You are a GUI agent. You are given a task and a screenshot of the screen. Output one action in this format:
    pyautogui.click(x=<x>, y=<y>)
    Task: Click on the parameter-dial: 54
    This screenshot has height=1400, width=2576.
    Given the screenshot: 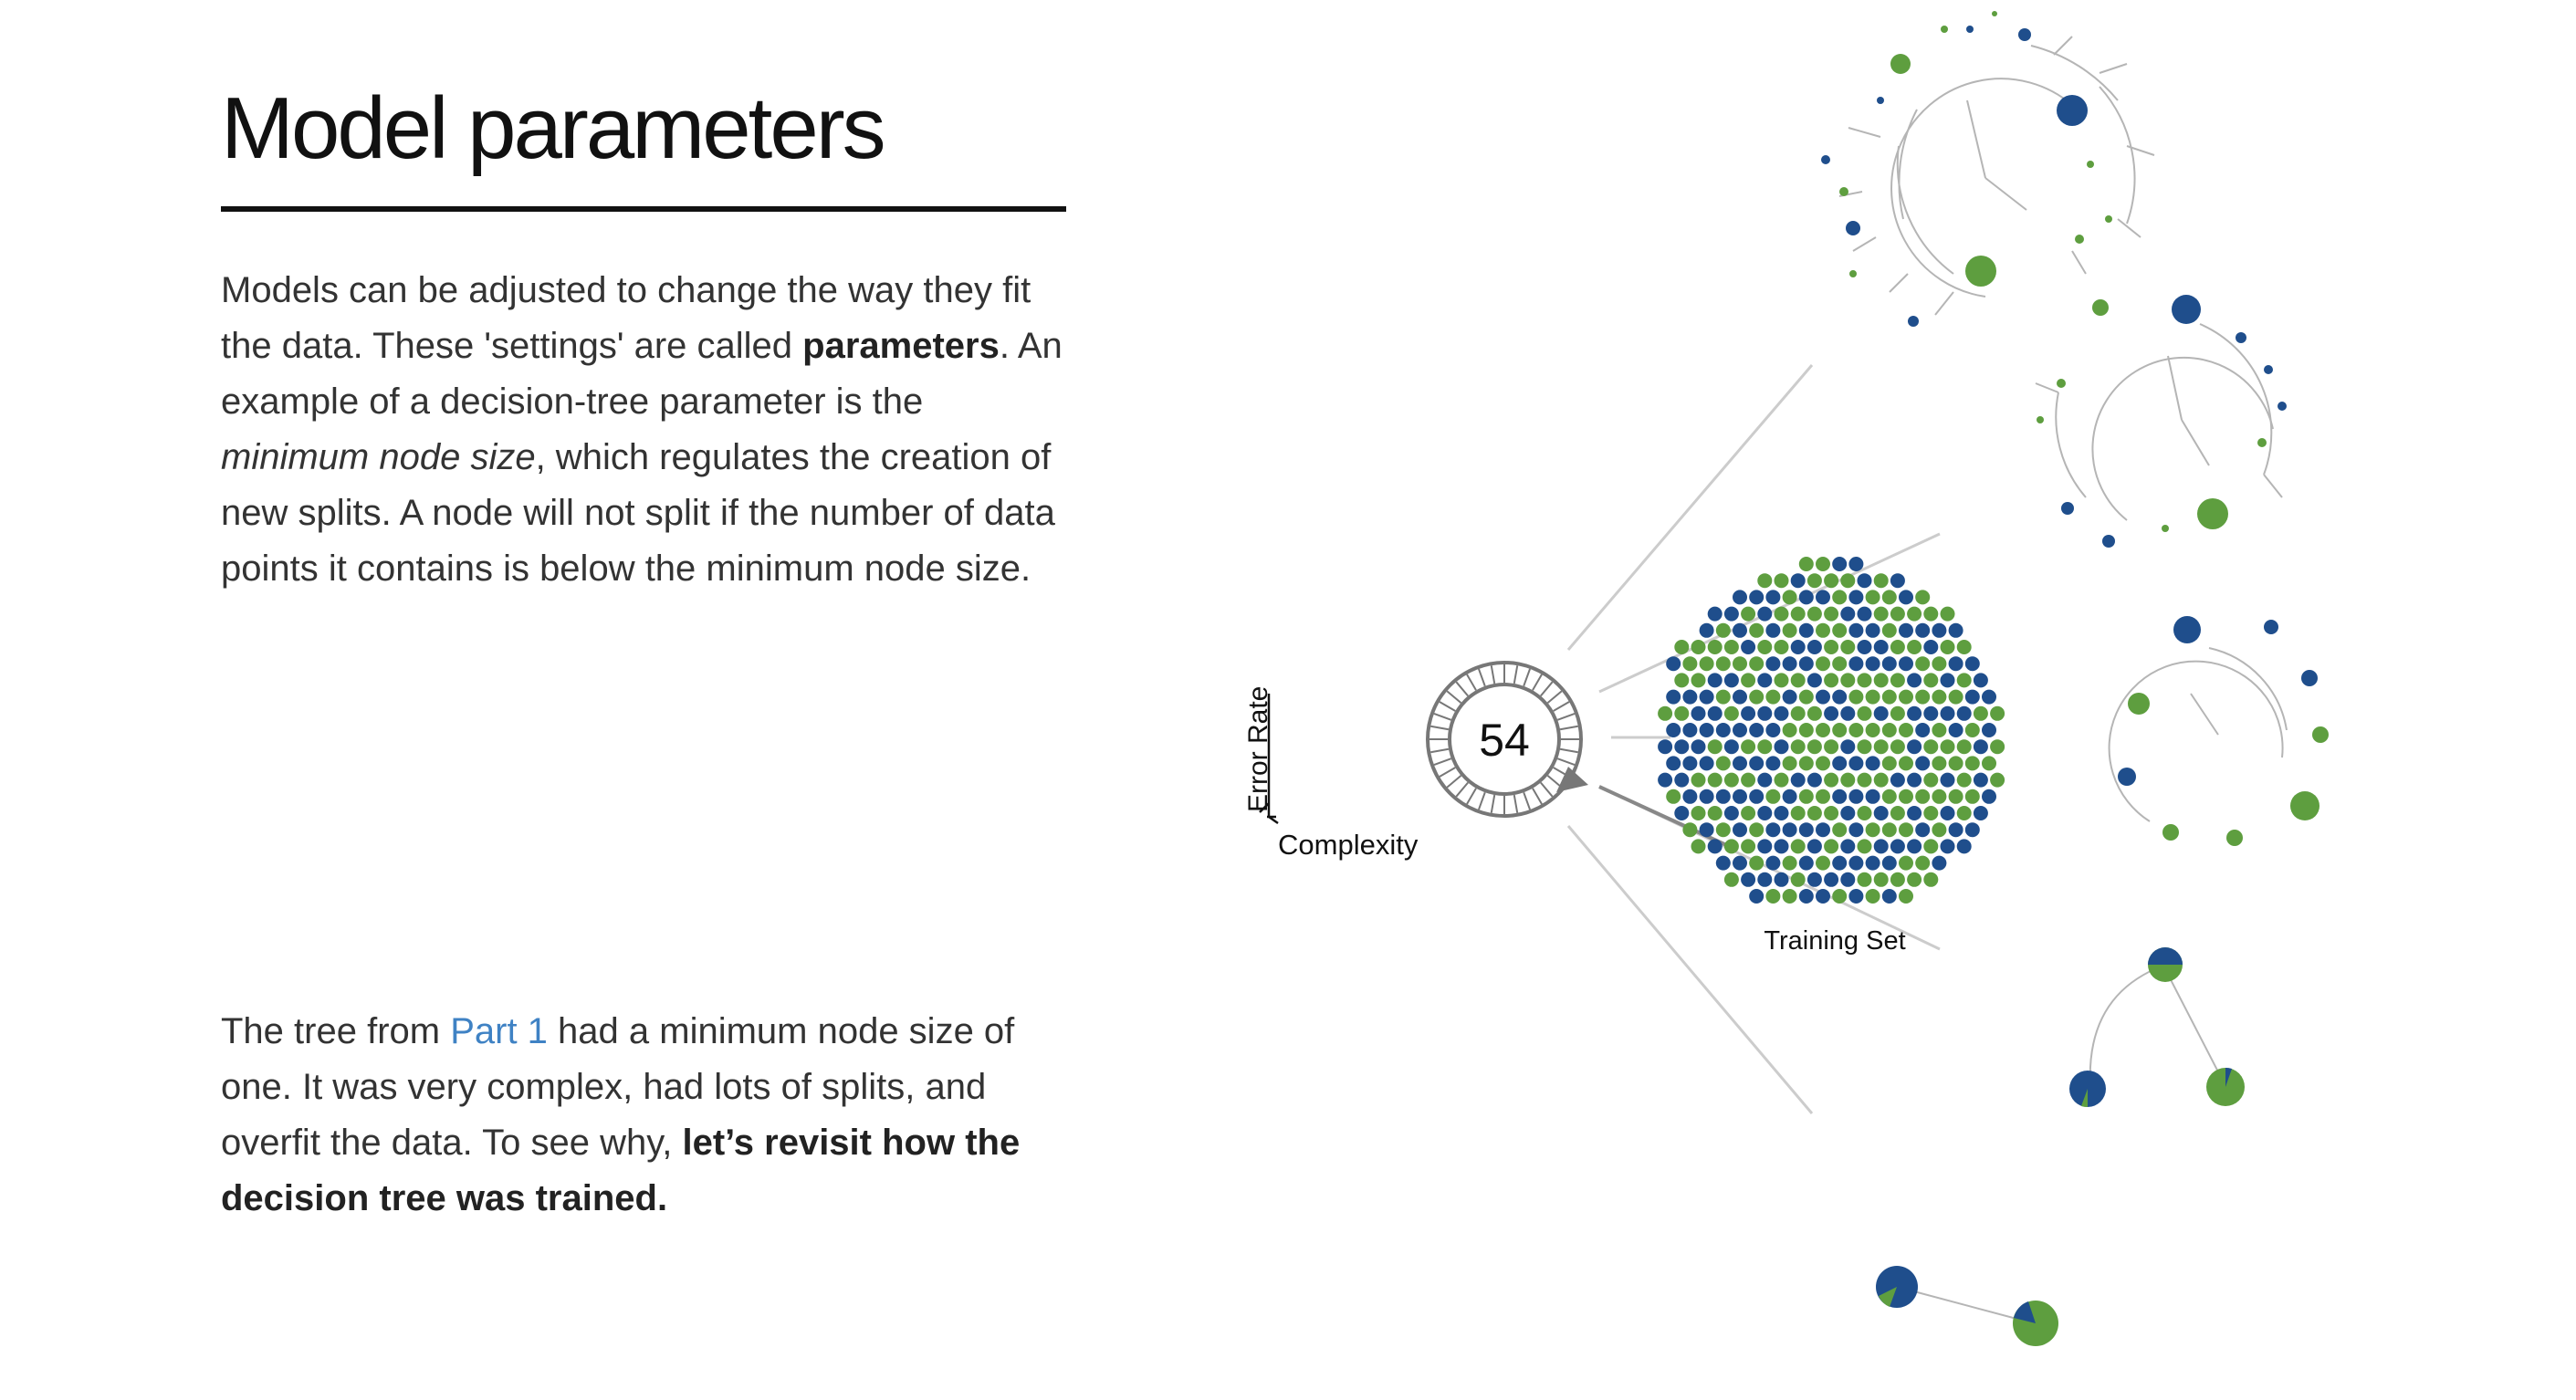 What is the action you would take?
    pyautogui.click(x=1507, y=739)
    